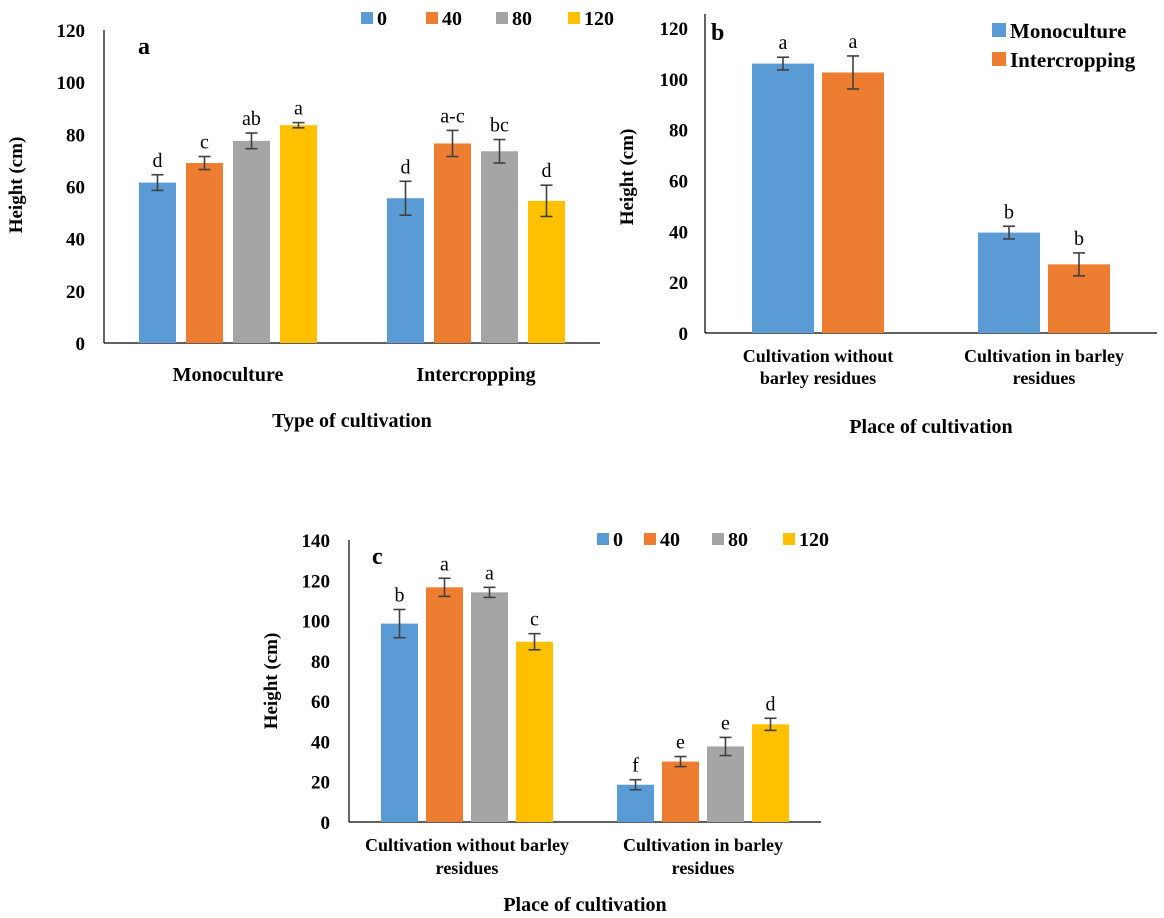 Image resolution: width=1164 pixels, height=918 pixels. What do you see at coordinates (475, 375) in the screenshot?
I see `category-label: Intercropping` at bounding box center [475, 375].